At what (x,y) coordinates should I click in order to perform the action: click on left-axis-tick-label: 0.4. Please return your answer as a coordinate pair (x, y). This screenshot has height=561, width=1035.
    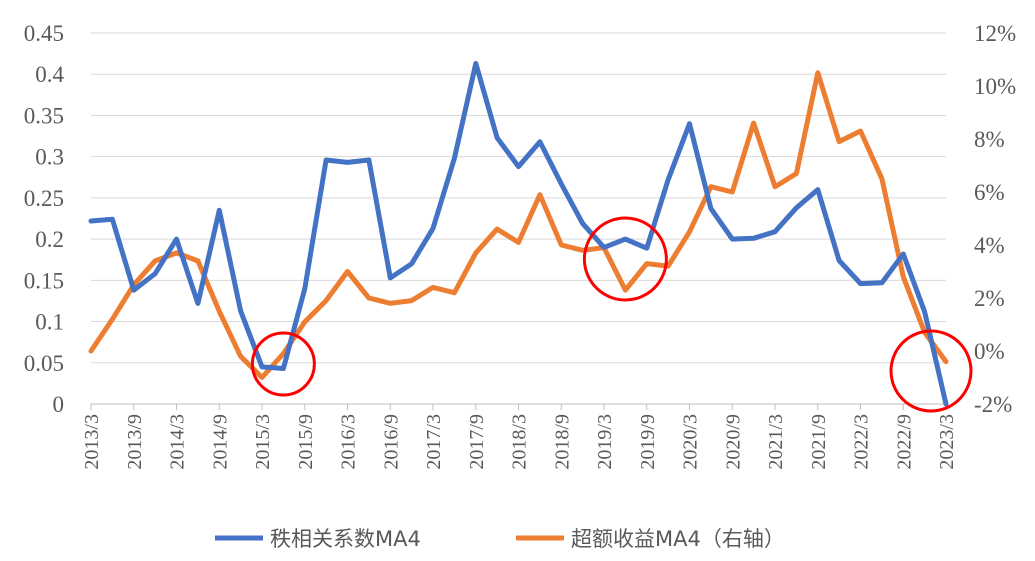
    Looking at the image, I should click on (49, 74).